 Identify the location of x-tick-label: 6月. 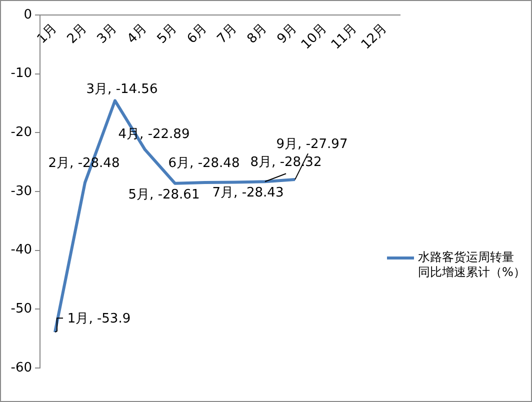
(197, 34).